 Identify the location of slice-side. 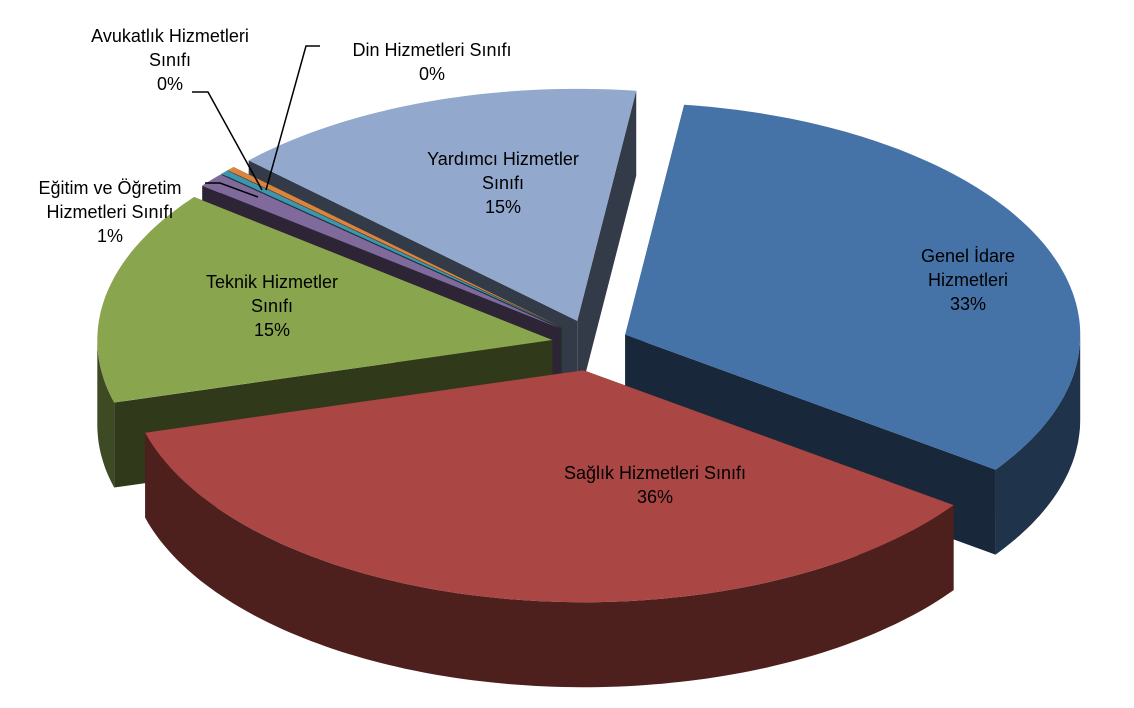
(607, 248).